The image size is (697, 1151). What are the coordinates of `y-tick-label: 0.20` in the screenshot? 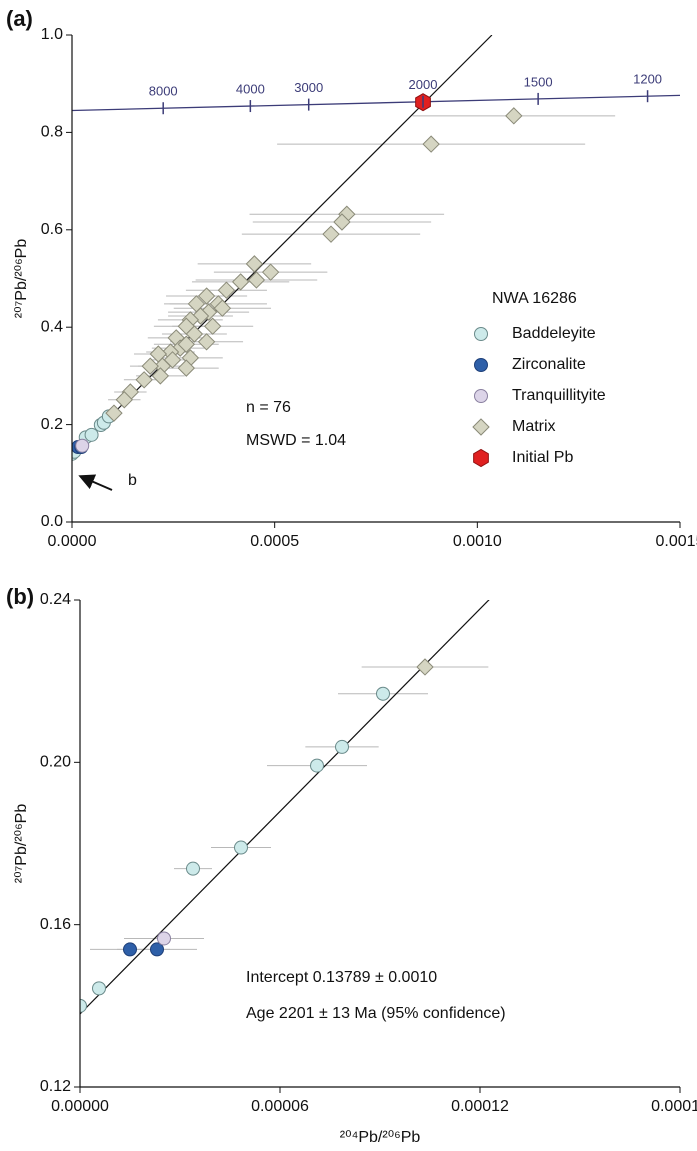 It's located at (55, 762).